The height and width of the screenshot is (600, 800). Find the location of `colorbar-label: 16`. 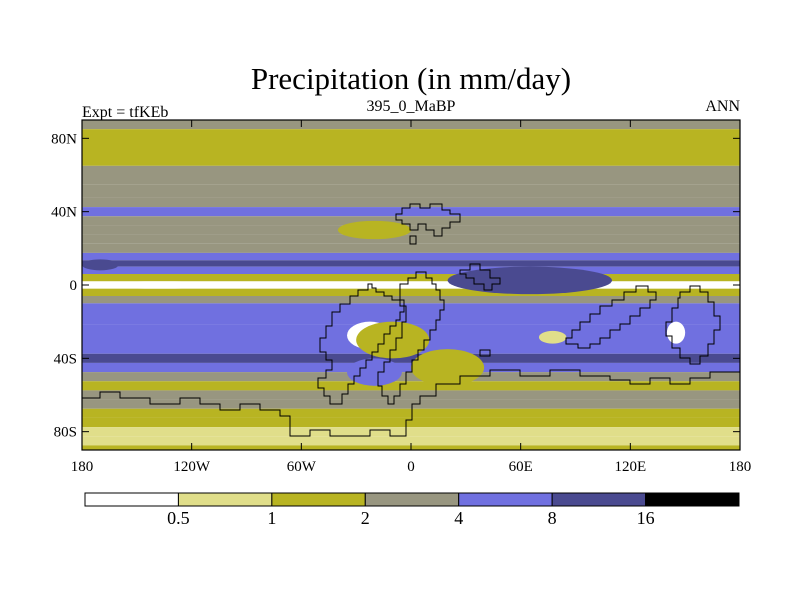

colorbar-label: 16 is located at coordinates (646, 518).